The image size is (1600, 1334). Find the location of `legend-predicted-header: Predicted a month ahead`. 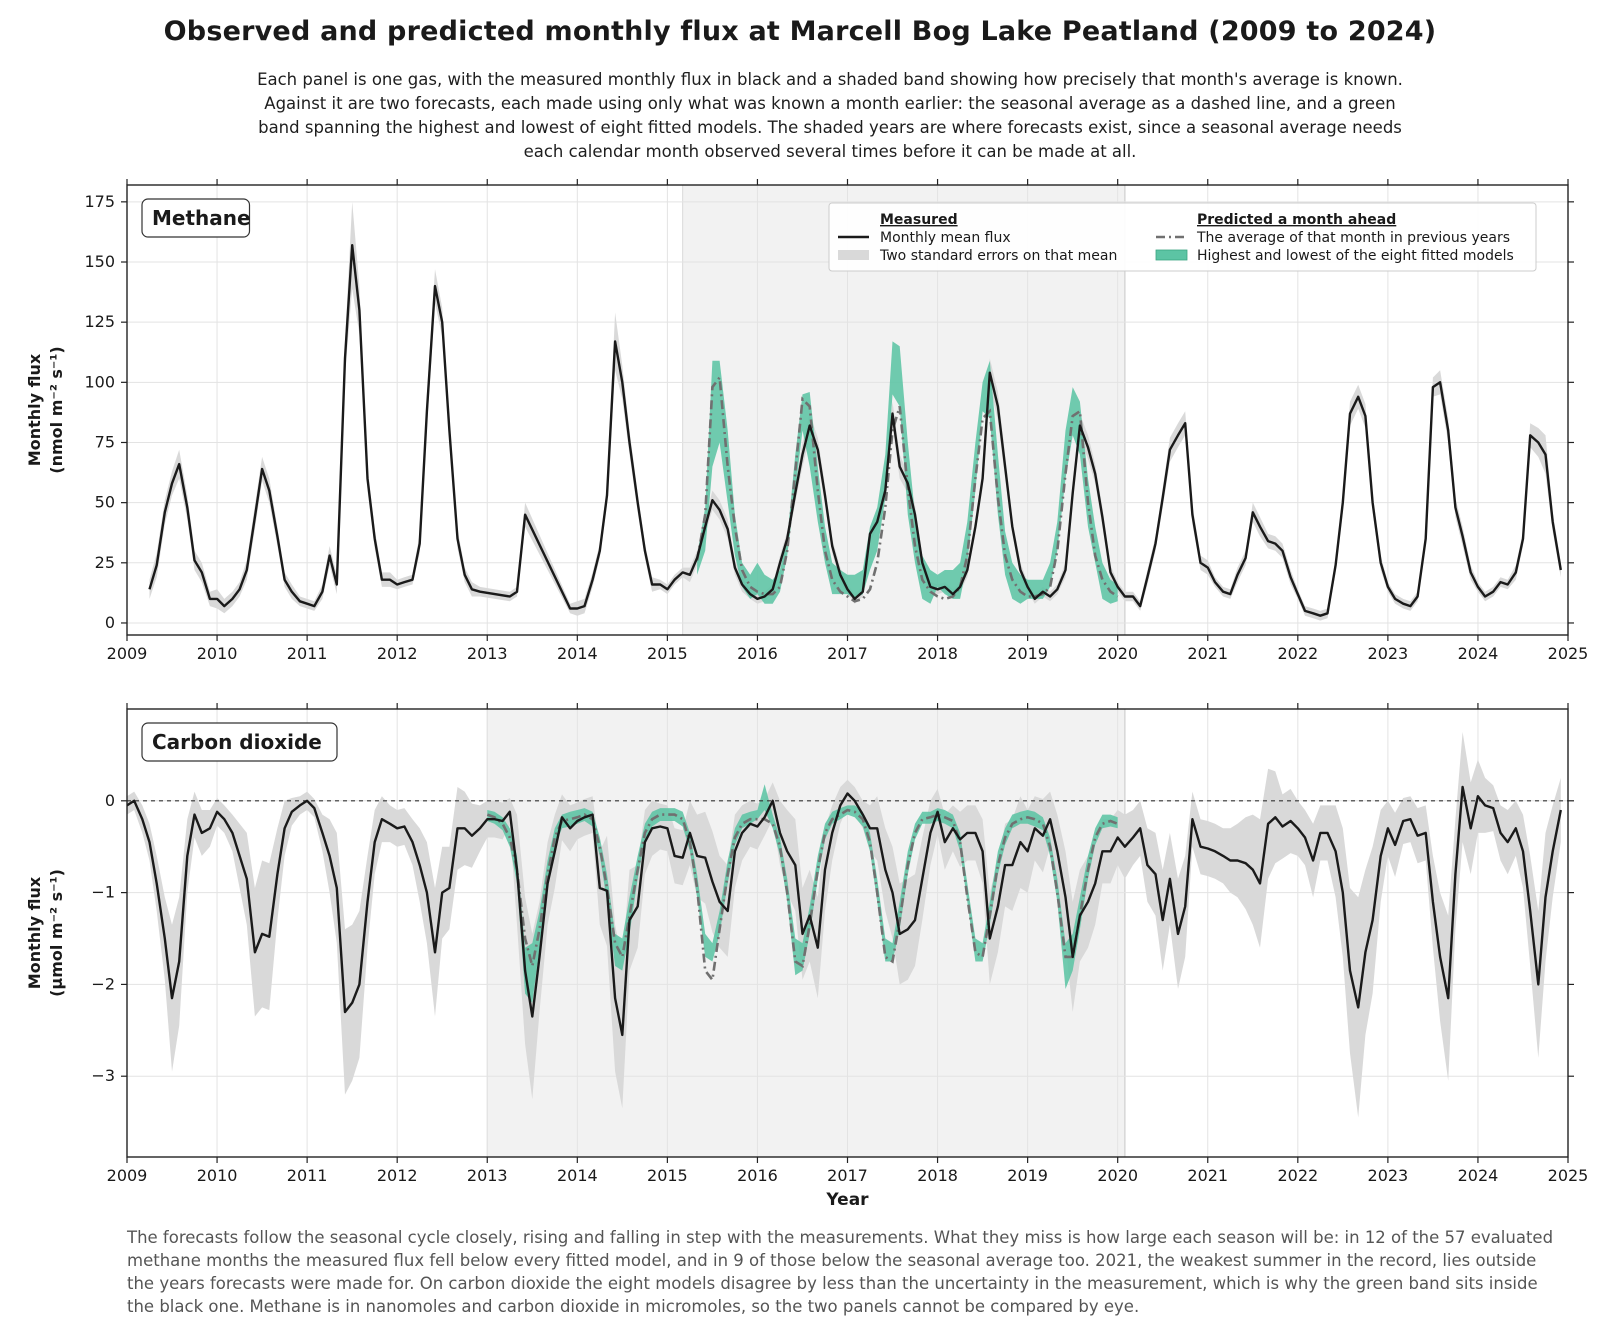

legend-predicted-header: Predicted a month ahead is located at coordinates (1296, 220).